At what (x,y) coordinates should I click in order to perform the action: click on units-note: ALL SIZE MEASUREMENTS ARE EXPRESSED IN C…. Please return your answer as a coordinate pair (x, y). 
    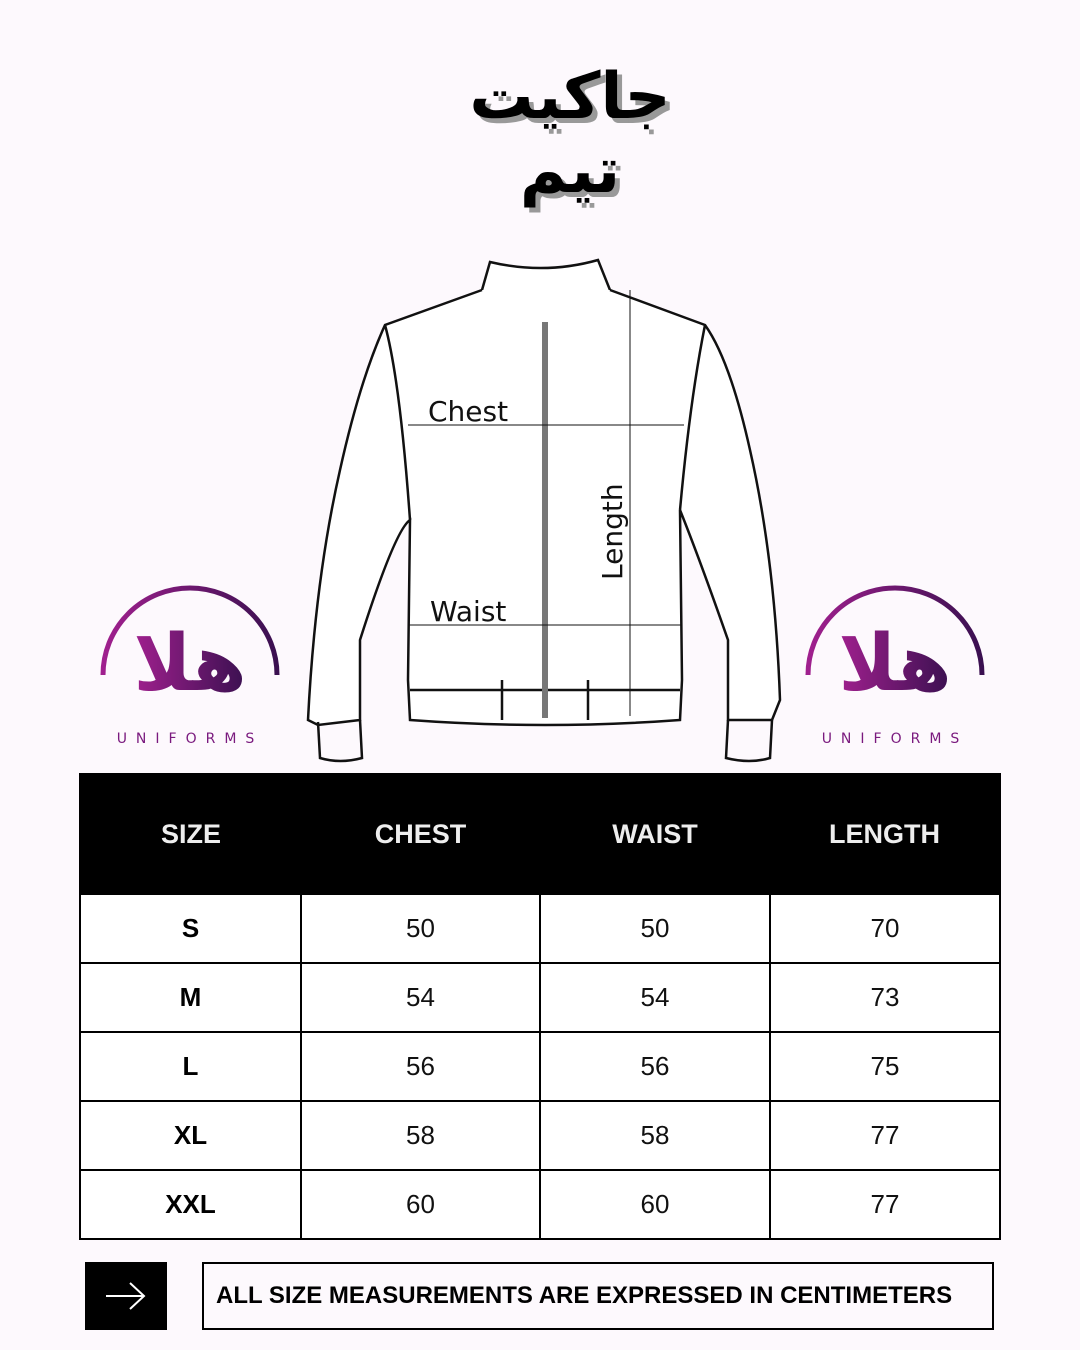
    Looking at the image, I should click on (598, 1296).